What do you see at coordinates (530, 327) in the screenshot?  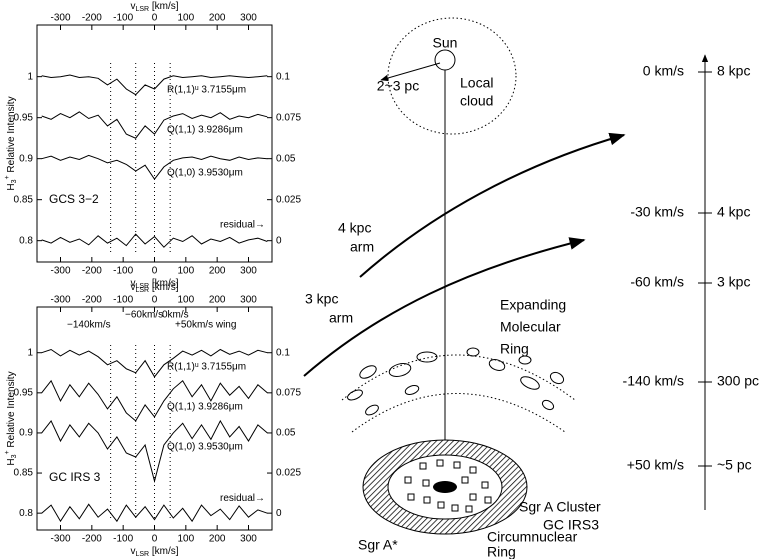 I see `label: Molecular` at bounding box center [530, 327].